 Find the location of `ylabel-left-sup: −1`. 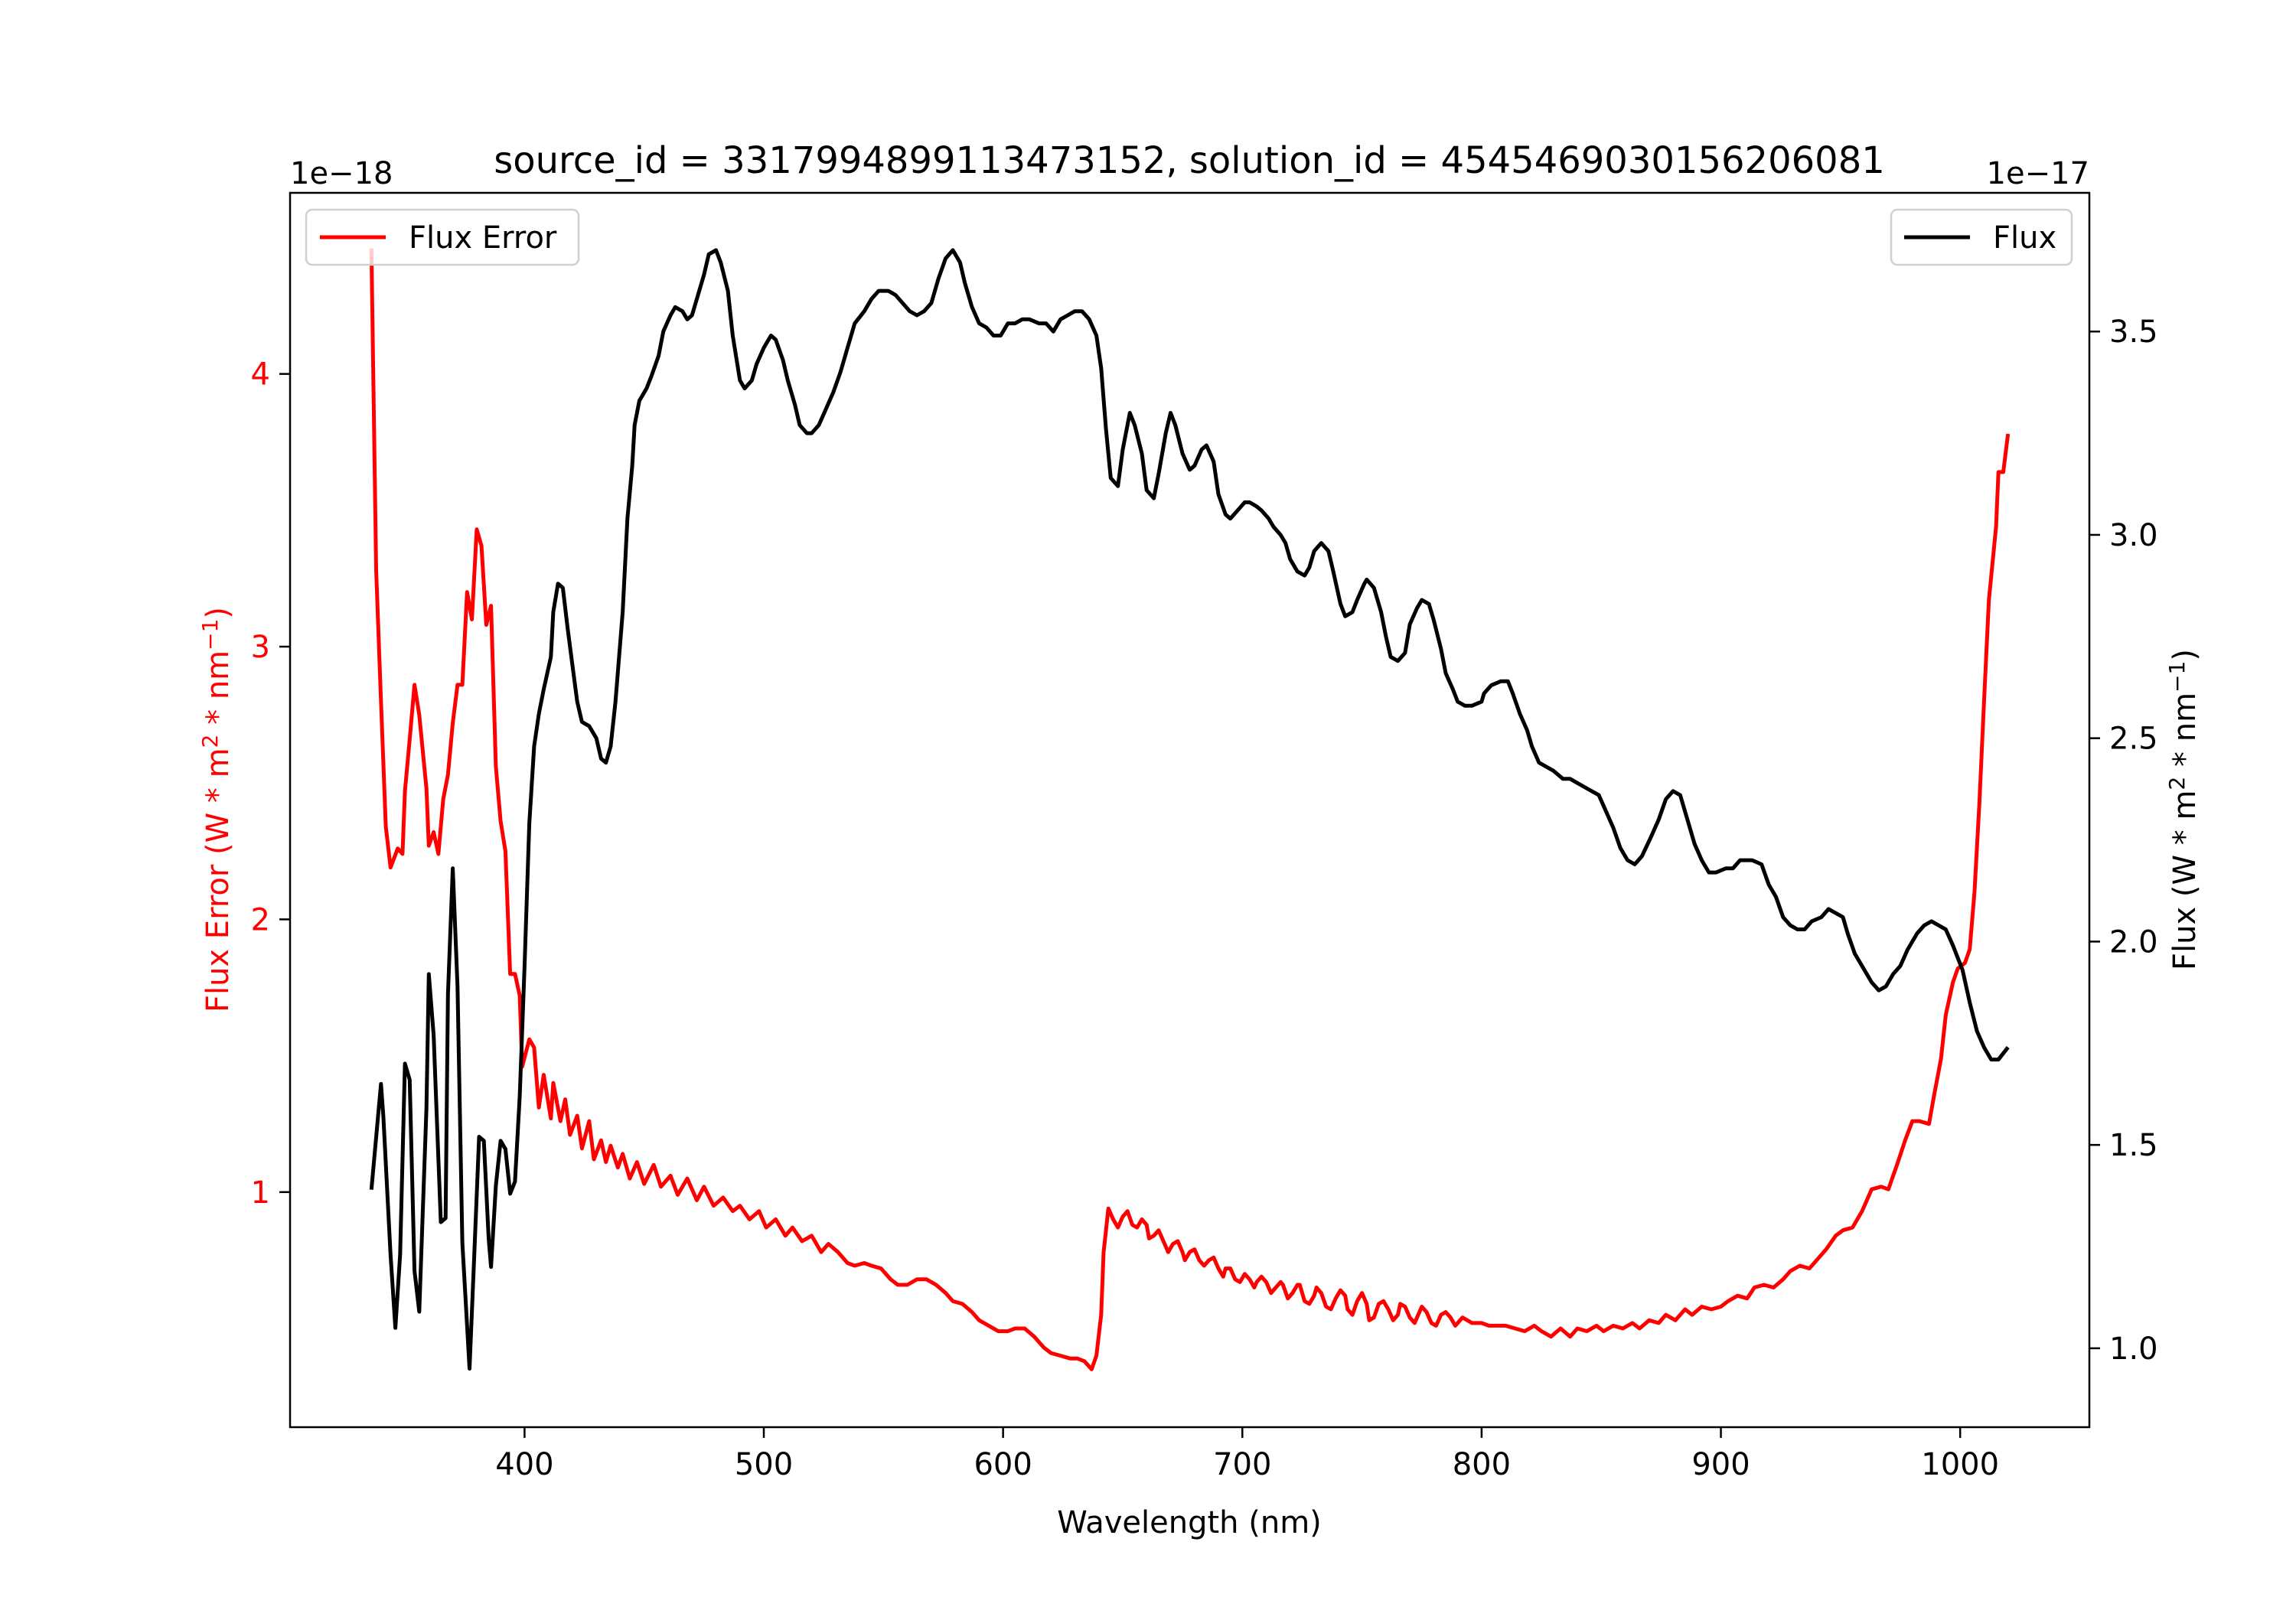

ylabel-left-sup: −1 is located at coordinates (210, 634).